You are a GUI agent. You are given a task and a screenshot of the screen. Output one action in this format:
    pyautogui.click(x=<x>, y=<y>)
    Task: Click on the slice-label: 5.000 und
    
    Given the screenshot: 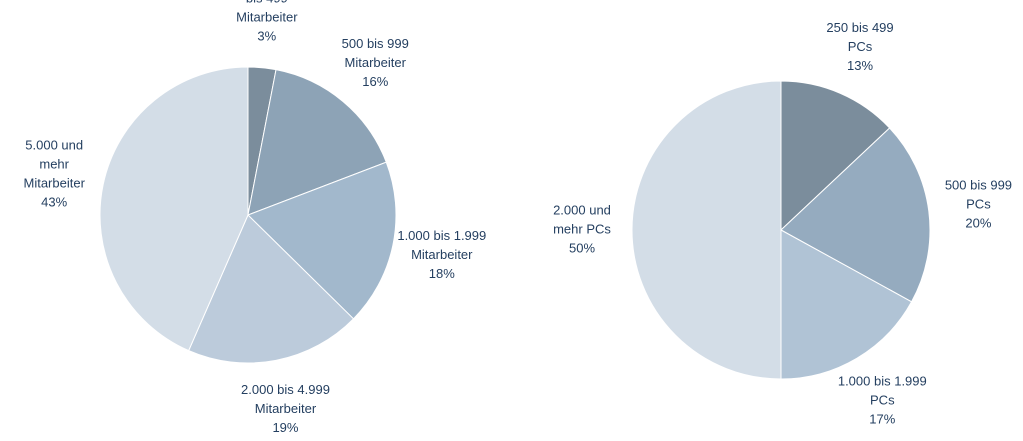 What is the action you would take?
    pyautogui.click(x=54, y=144)
    